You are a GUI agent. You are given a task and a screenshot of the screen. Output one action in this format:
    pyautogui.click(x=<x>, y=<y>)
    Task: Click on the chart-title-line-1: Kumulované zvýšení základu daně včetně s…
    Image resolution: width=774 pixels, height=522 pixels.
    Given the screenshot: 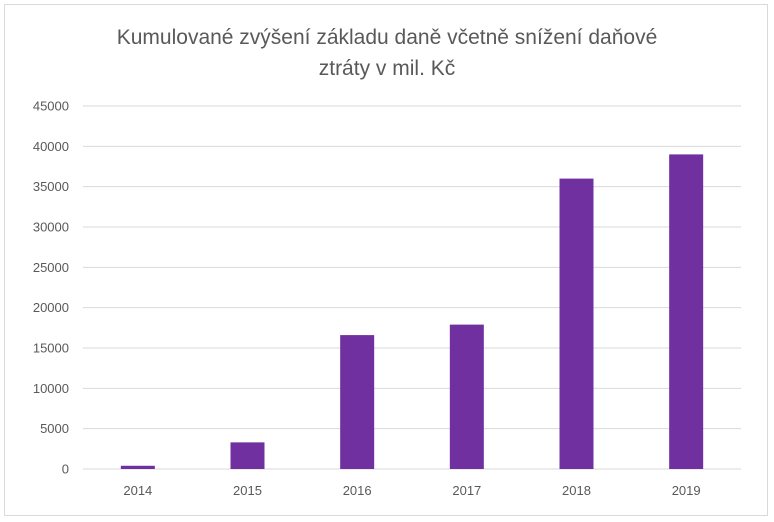 What is the action you would take?
    pyautogui.click(x=387, y=37)
    